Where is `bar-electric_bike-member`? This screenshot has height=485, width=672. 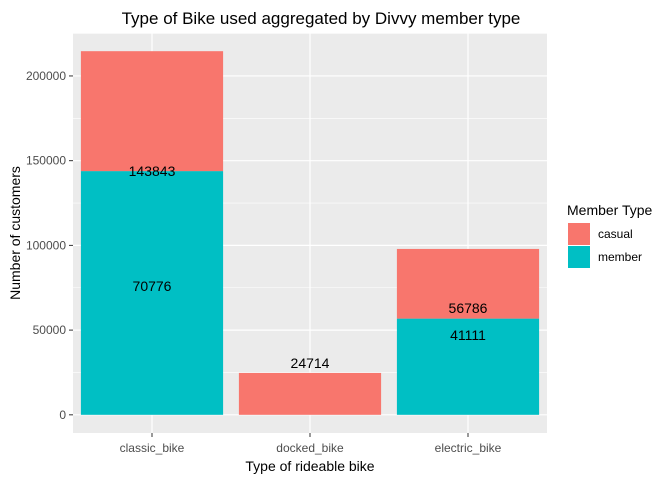 bar-electric_bike-member is located at coordinates (468, 366).